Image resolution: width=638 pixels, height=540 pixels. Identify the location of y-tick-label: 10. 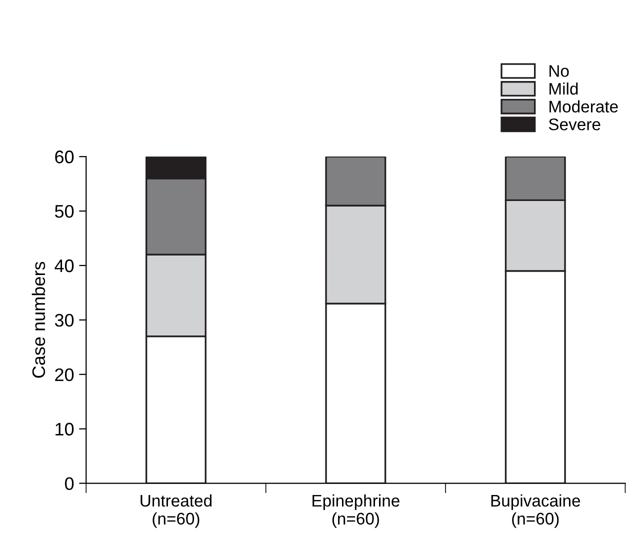
(65, 429).